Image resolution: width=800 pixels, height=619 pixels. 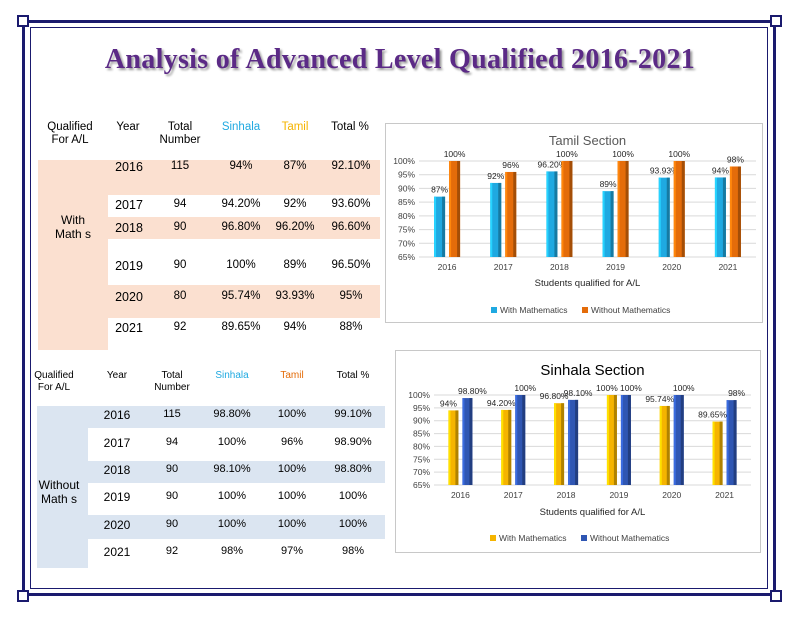 I want to click on chart-title: Tamil Section, so click(x=587, y=140).